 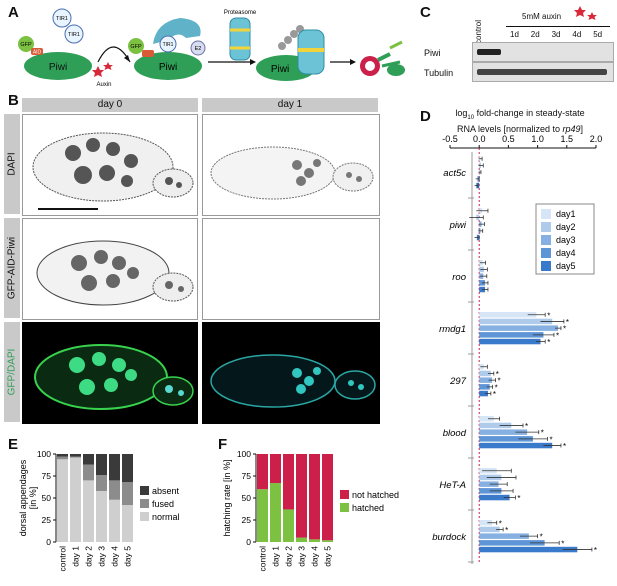 I want to click on blot-day-labels: 1d 2d 3d 4d 5d, so click(x=558, y=36).